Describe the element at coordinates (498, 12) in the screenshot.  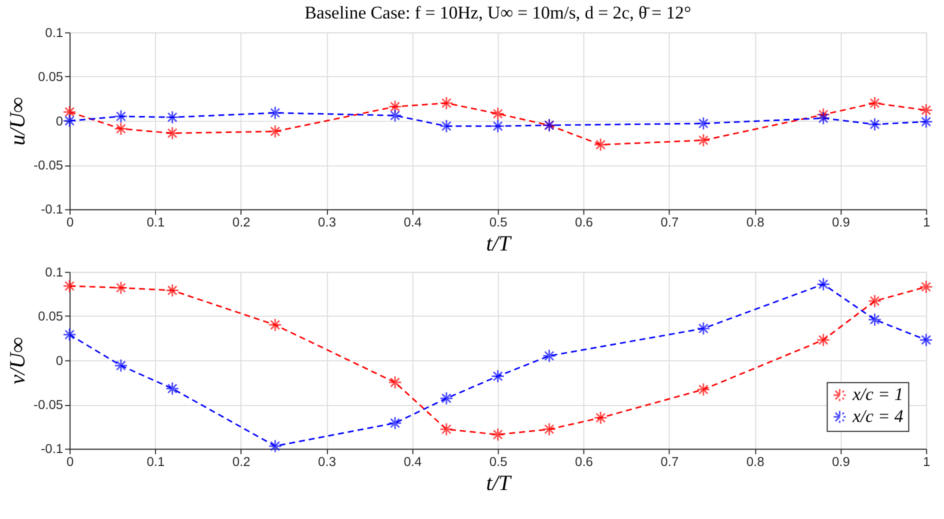
I see `chart-title: Baseline Case: f = 10Hz, U∞ = 10m/s, d = 2c, θ̄ = 12°` at that location.